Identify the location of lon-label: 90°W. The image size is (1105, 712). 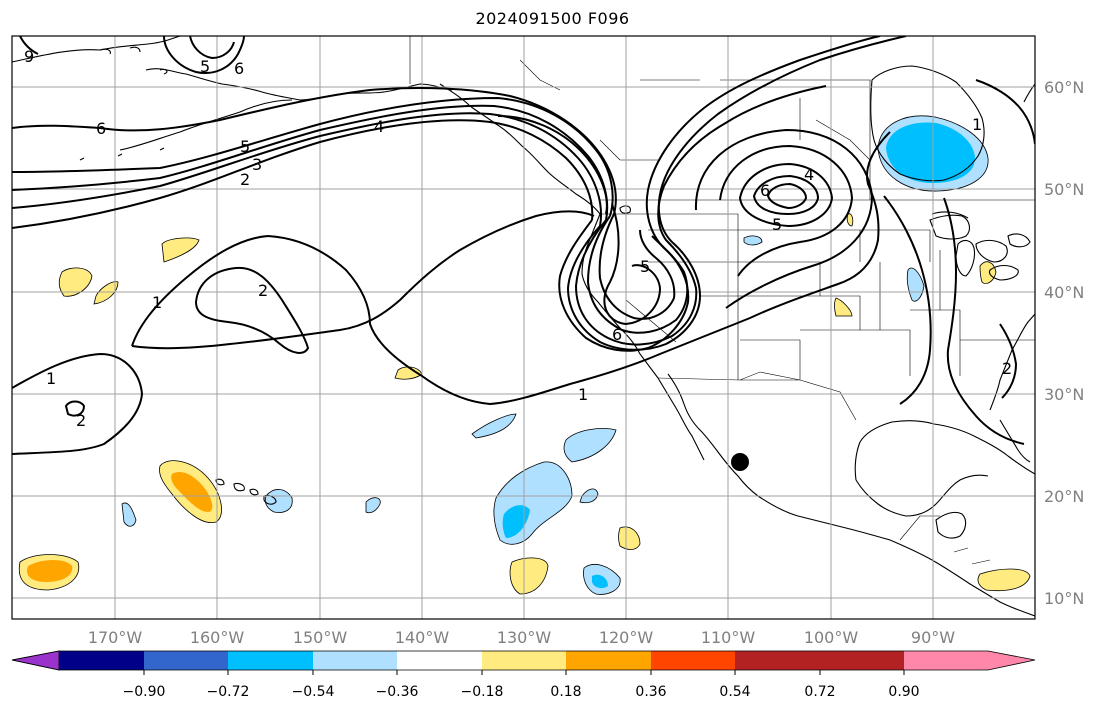
(933, 637).